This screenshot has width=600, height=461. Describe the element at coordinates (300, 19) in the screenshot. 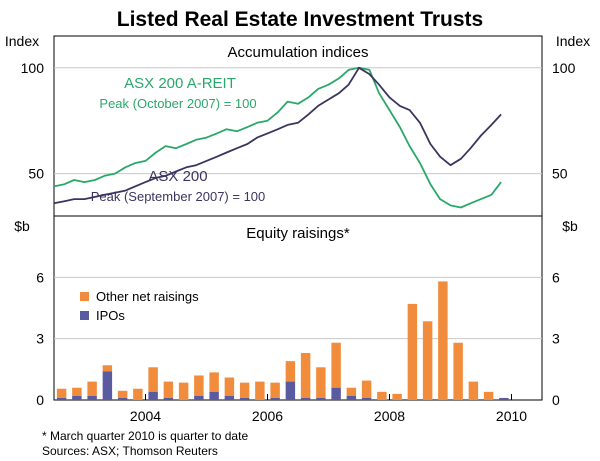

I see `figure-title: Listed Real Estate Investment Trusts` at that location.